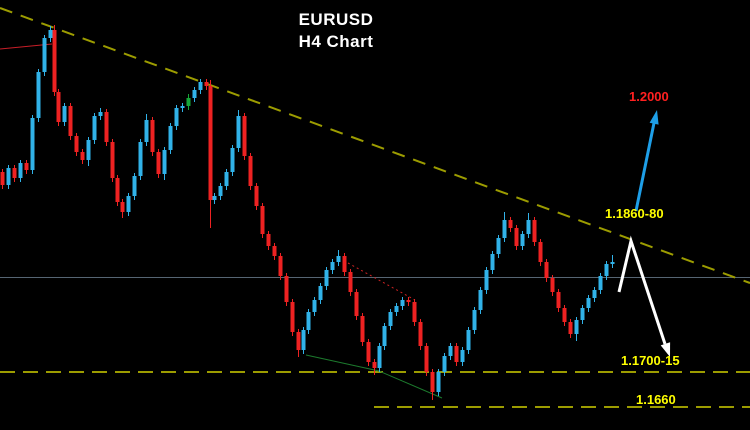  I want to click on chart-title: EURUSD H4 Chart, so click(336, 31).